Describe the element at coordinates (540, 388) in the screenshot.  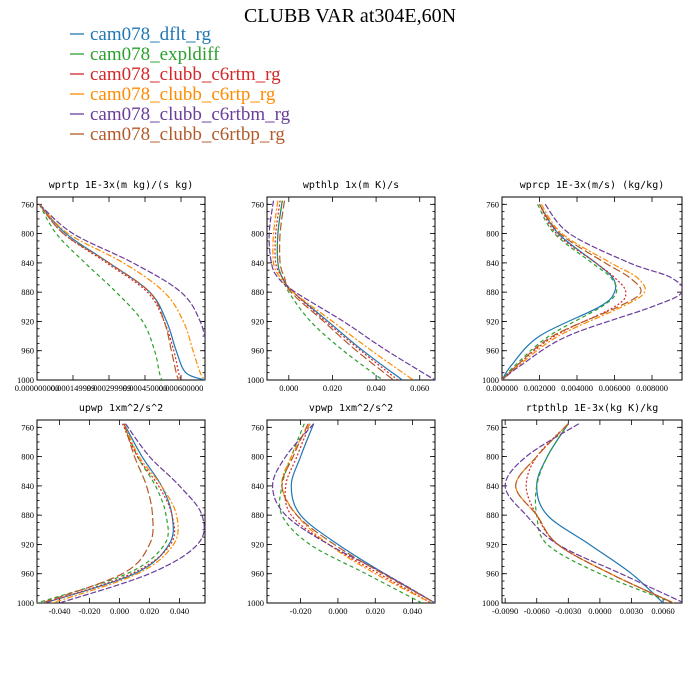
I see `x-tick-label: 0.002000` at that location.